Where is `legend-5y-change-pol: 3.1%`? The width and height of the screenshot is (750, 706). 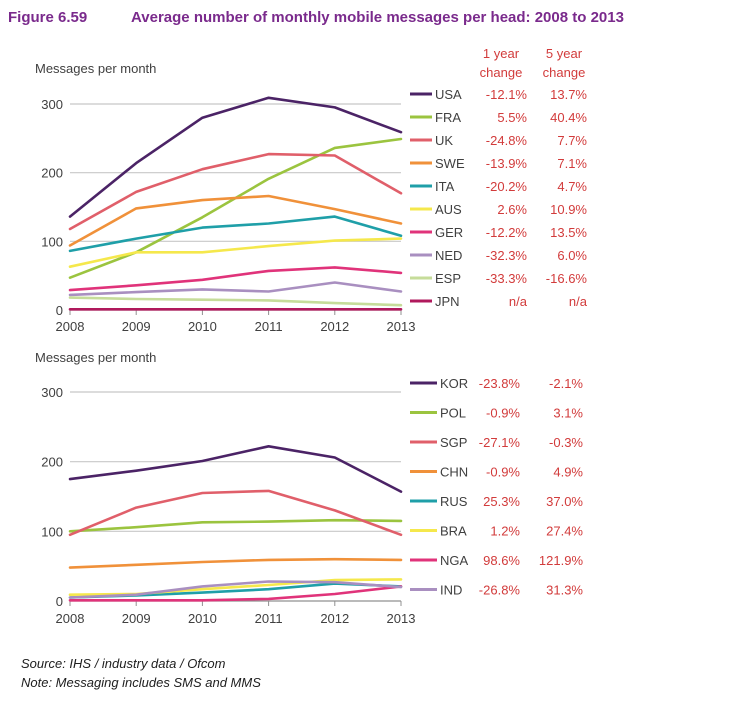
legend-5y-change-pol: 3.1% is located at coordinates (568, 413).